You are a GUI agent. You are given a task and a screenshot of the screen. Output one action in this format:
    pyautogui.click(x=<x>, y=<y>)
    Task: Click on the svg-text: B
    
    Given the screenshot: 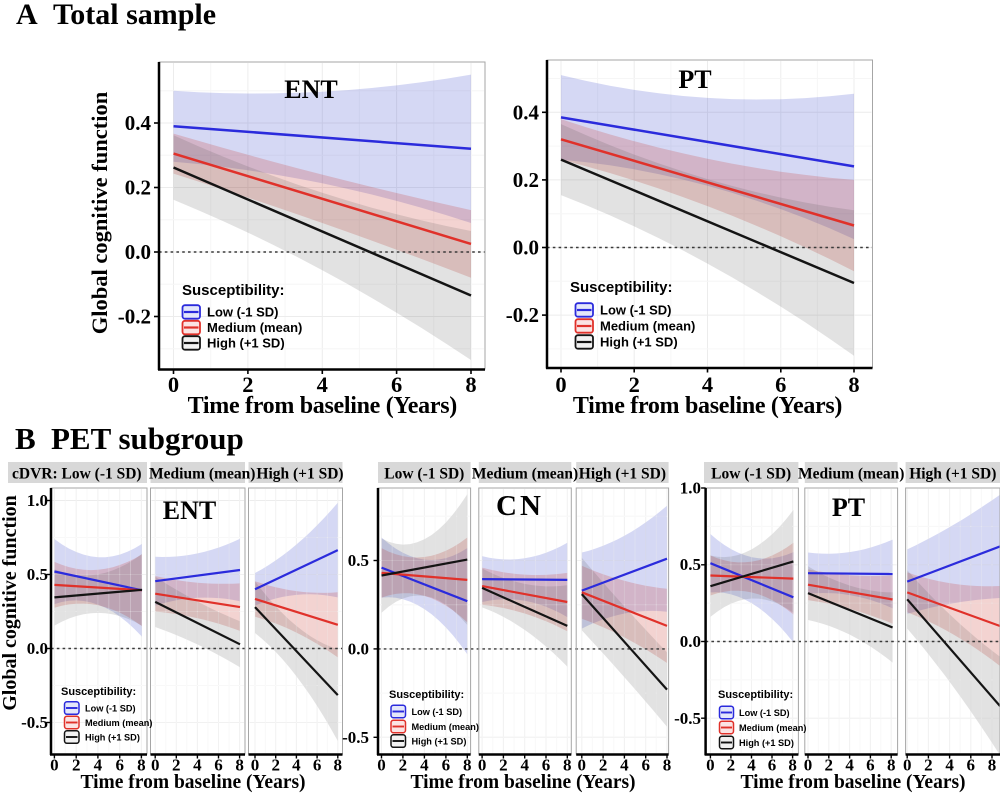 What is the action you would take?
    pyautogui.click(x=25, y=438)
    